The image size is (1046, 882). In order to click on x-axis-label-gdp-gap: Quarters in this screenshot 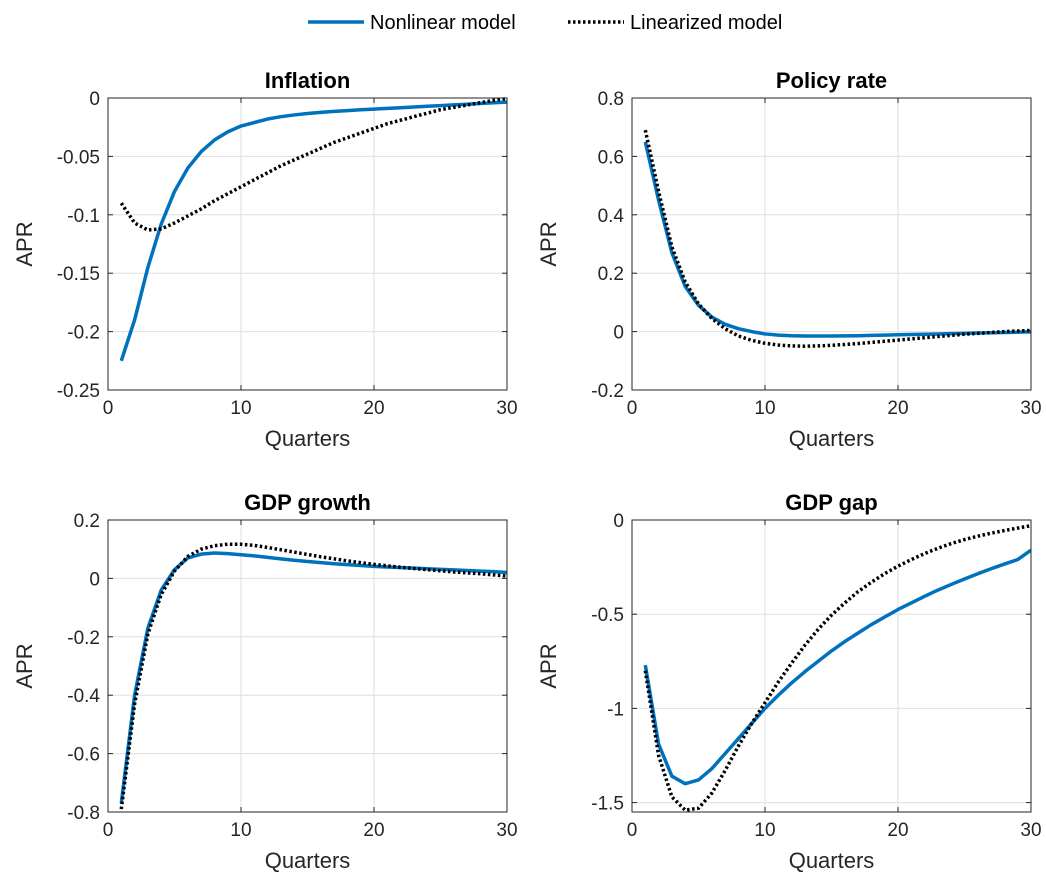, I will do `click(832, 860)`.